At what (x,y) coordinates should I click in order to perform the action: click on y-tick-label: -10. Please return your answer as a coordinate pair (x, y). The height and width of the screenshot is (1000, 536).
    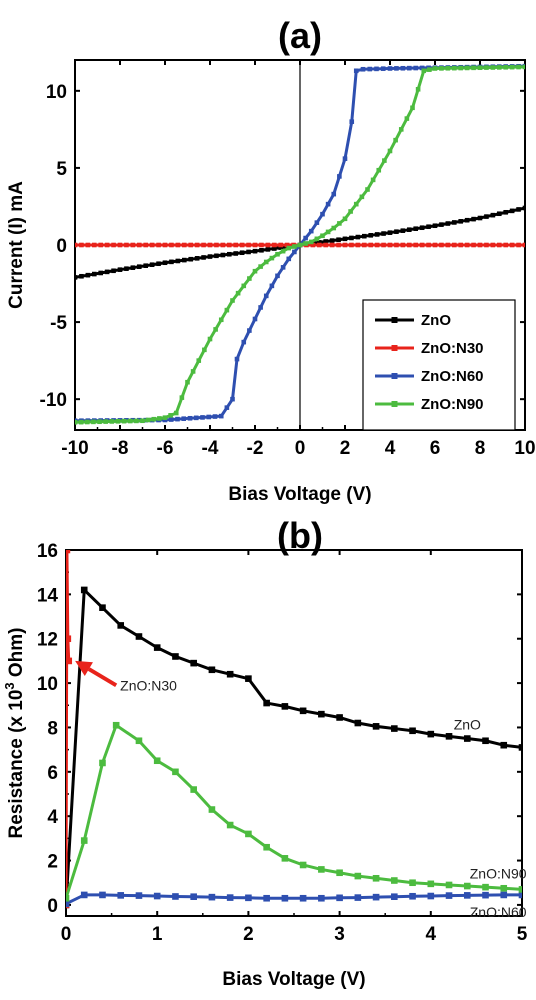
    Looking at the image, I should click on (53, 400).